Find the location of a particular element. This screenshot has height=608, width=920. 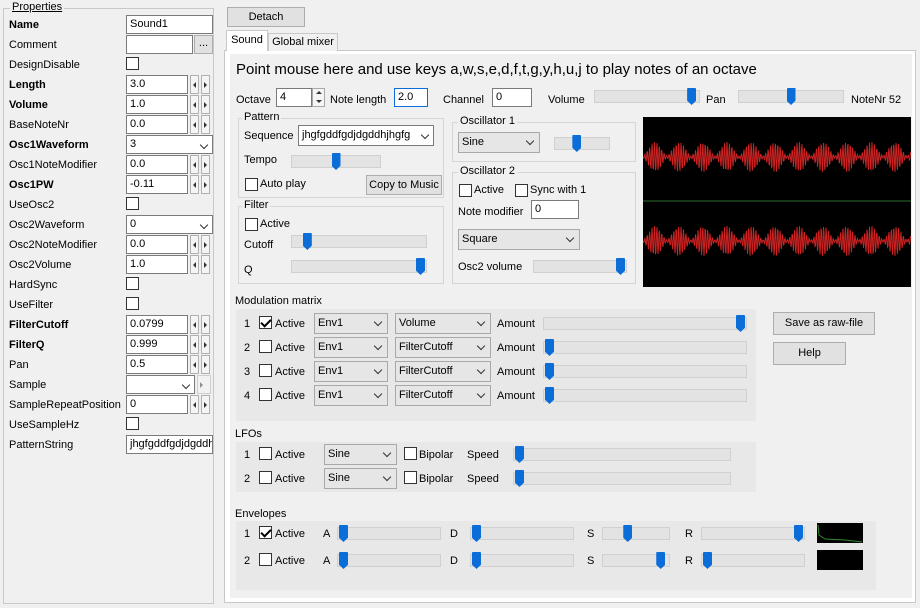

filter-active-checkbox is located at coordinates (251, 224).